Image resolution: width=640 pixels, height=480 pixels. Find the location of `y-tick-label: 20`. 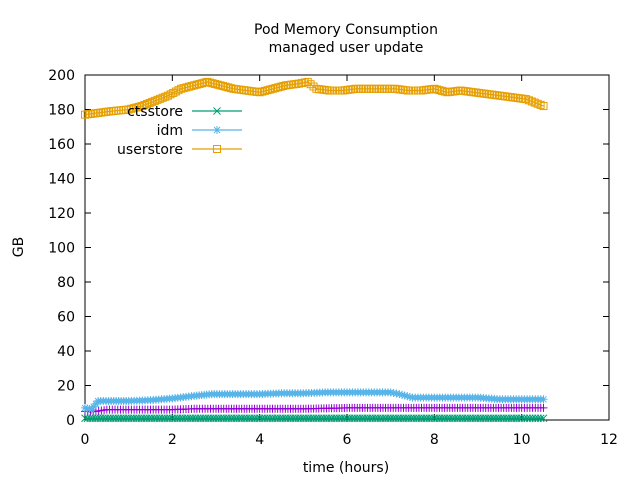

y-tick-label: 20 is located at coordinates (66, 387).